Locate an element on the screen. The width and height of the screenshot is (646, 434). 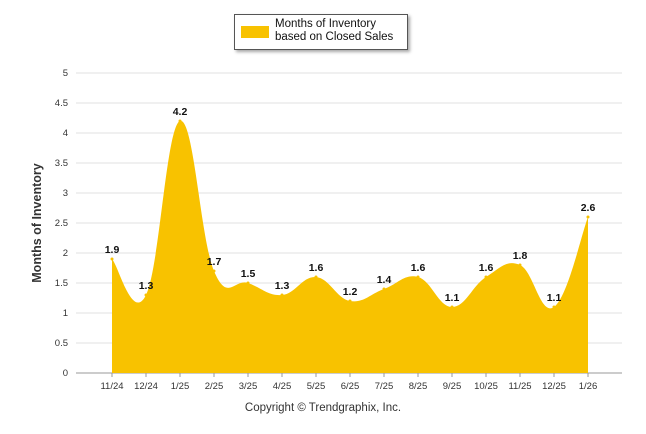
x-tick-label: 3/25 is located at coordinates (248, 386).